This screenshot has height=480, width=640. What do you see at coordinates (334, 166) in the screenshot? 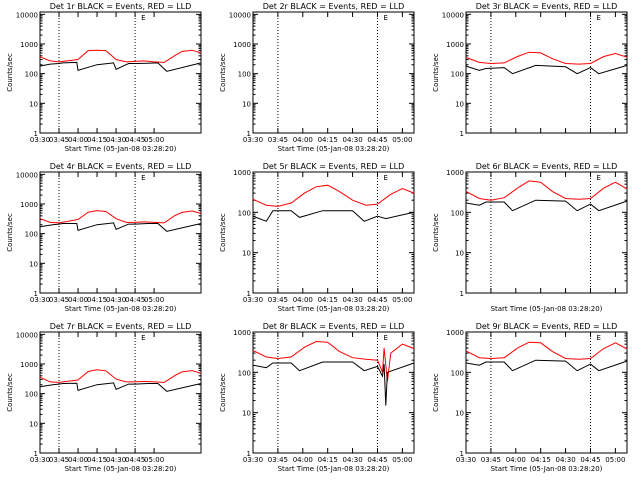
I see `panel-title: Det 5r BLACK = Events, RED = LLD` at bounding box center [334, 166].